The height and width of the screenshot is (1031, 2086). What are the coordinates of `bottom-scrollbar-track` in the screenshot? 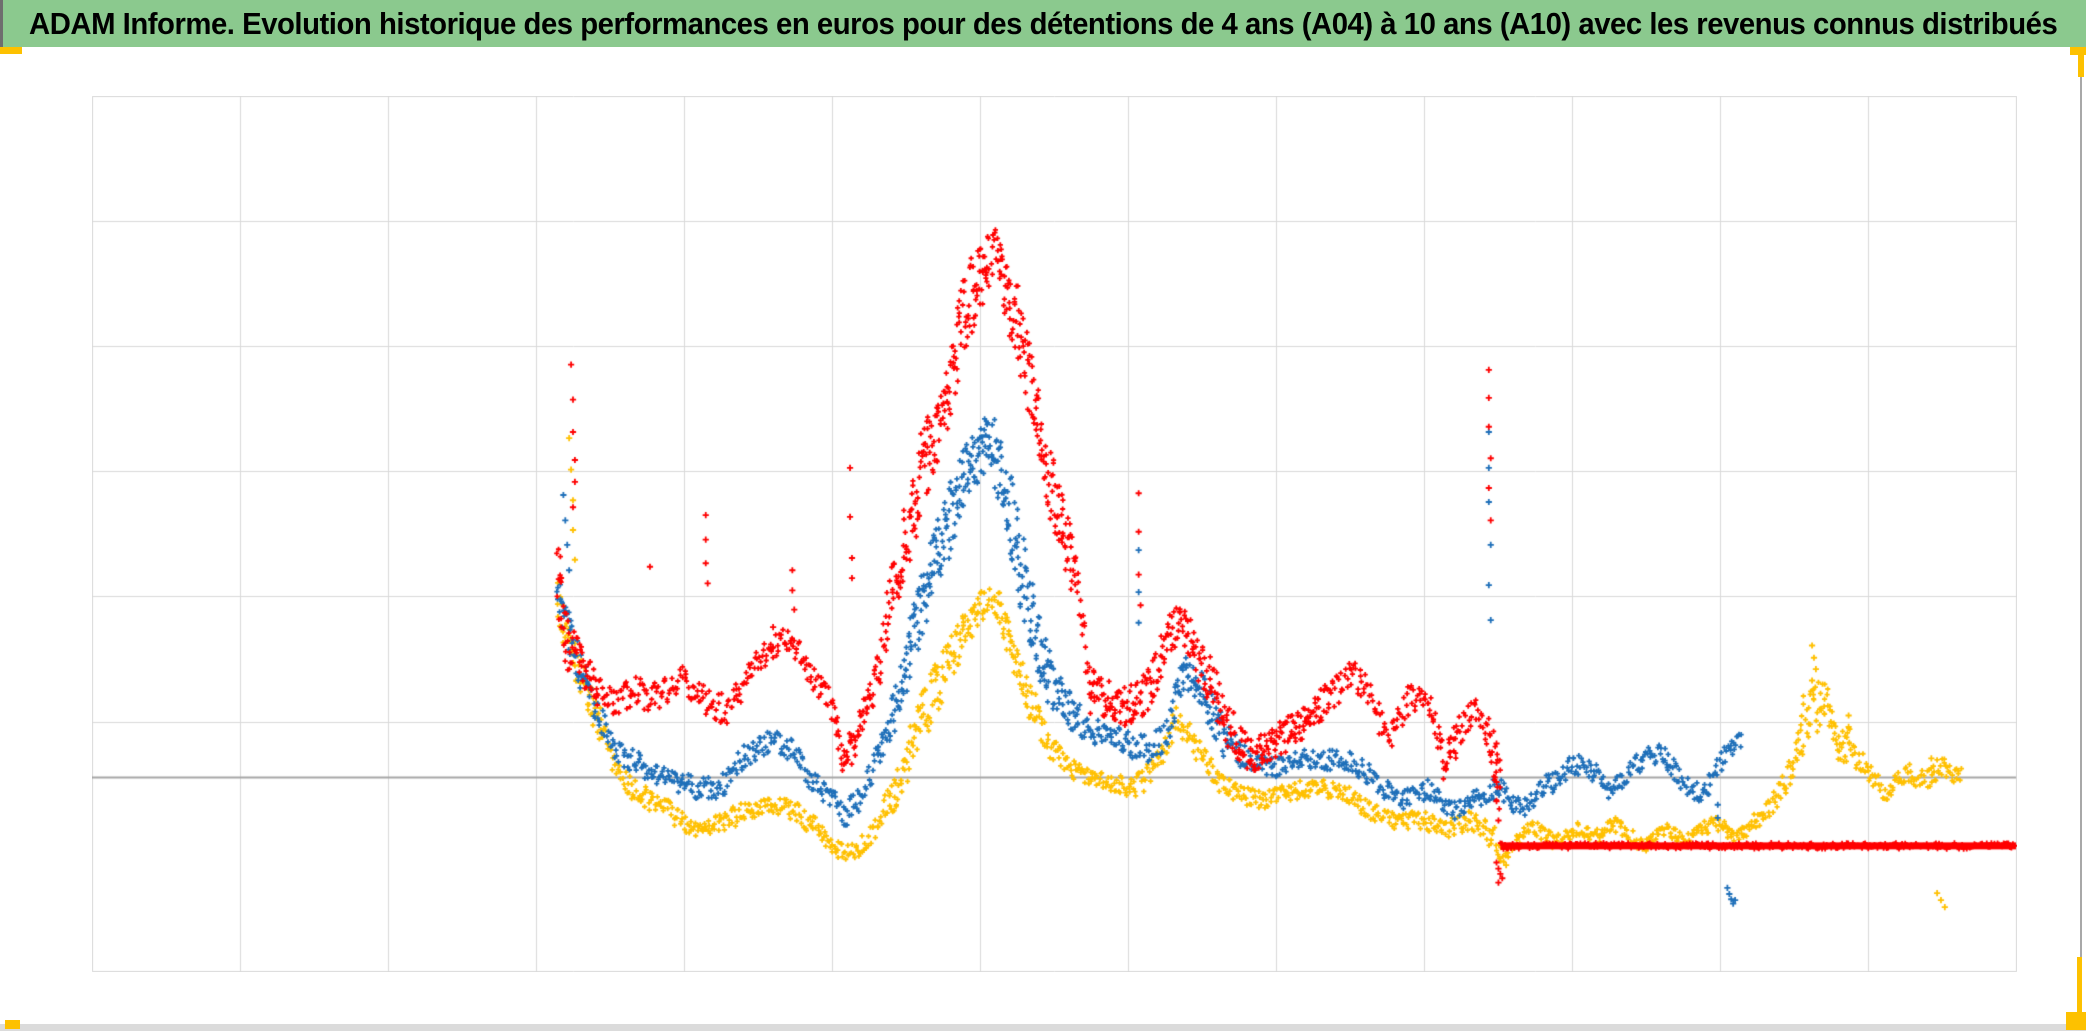 It's located at (1043, 1027).